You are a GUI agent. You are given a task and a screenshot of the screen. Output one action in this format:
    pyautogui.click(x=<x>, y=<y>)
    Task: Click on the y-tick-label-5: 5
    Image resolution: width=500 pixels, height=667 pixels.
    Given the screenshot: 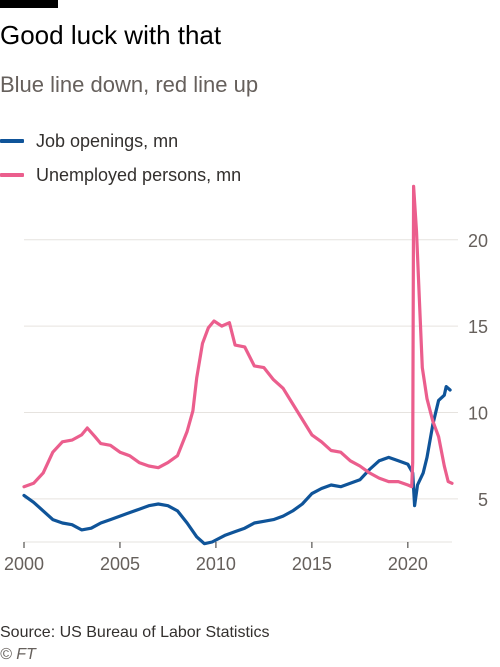 What is the action you would take?
    pyautogui.click(x=483, y=500)
    